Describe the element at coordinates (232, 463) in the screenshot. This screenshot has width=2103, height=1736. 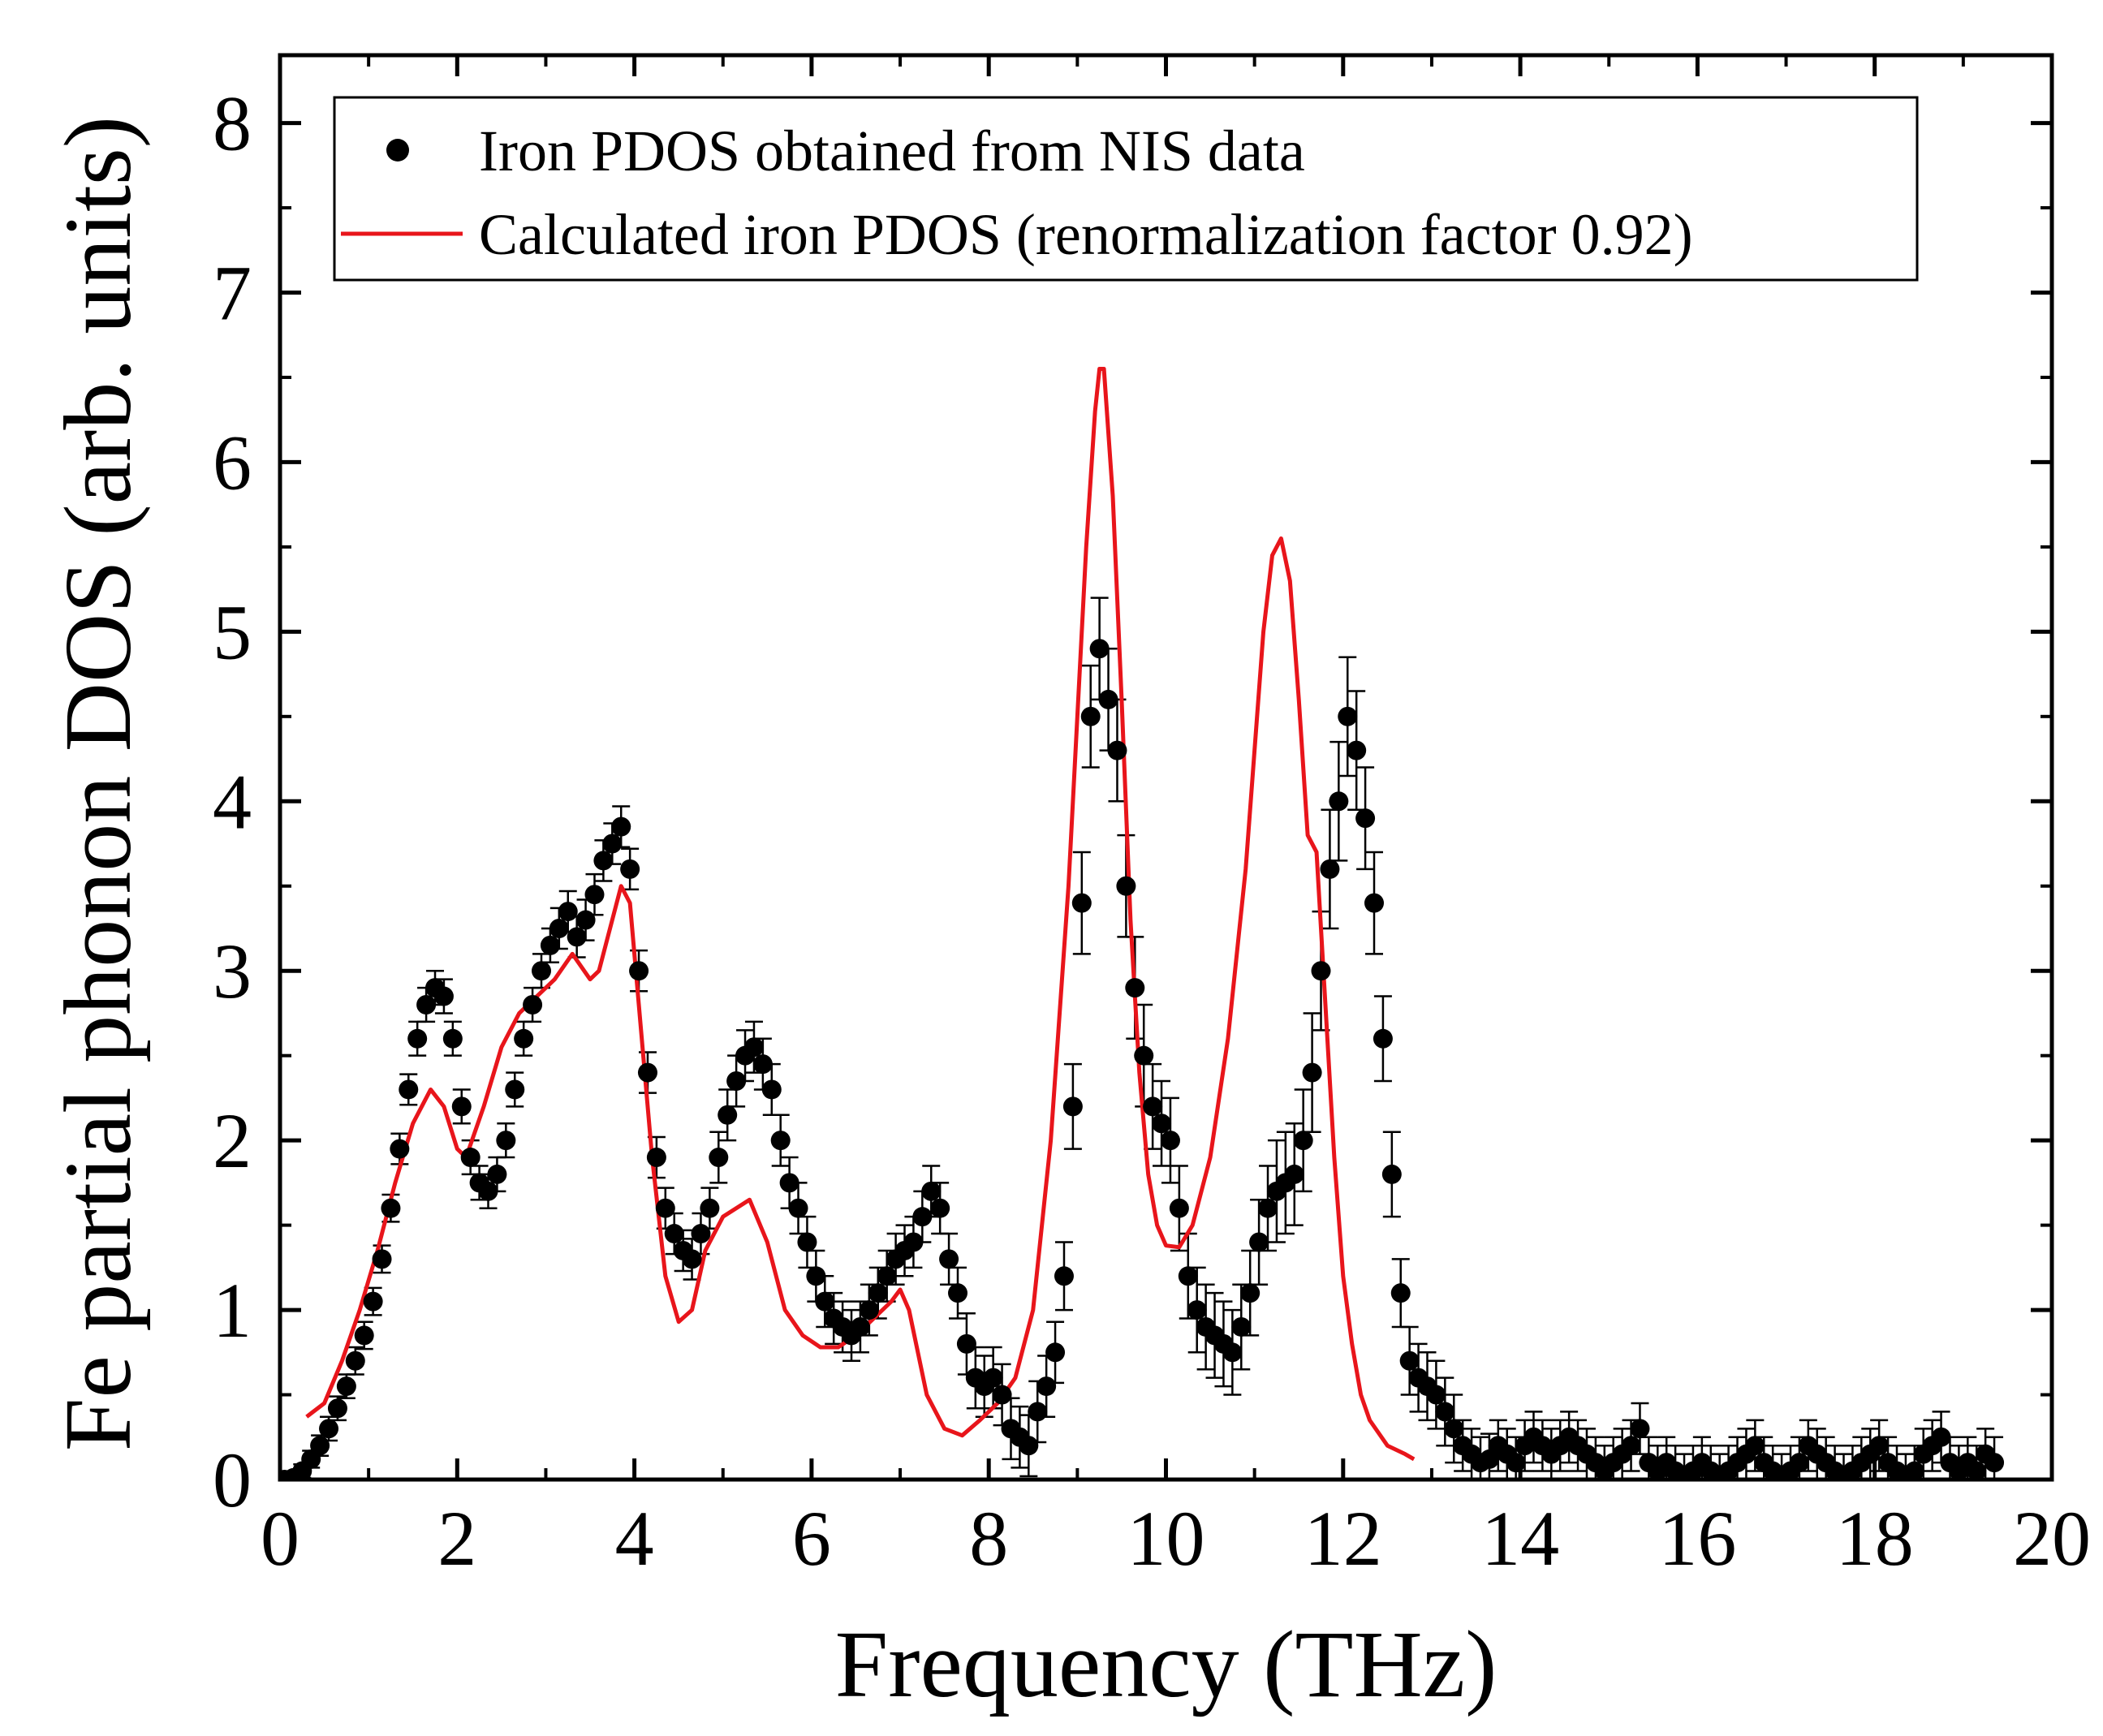
I see `y-tick-label: 6` at that location.